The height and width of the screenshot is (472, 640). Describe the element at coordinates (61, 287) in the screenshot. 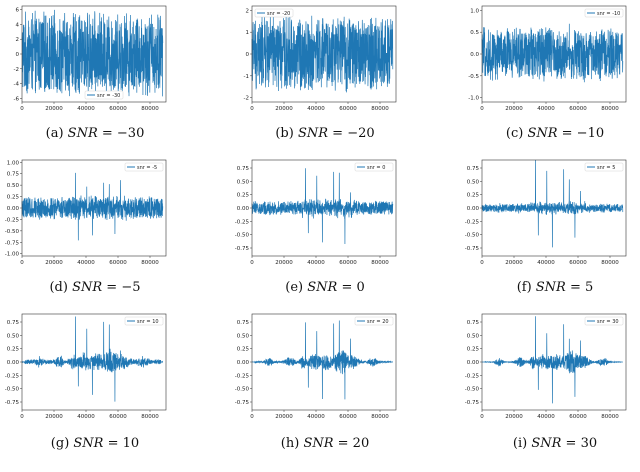

I see `caption-label: (d)` at that location.